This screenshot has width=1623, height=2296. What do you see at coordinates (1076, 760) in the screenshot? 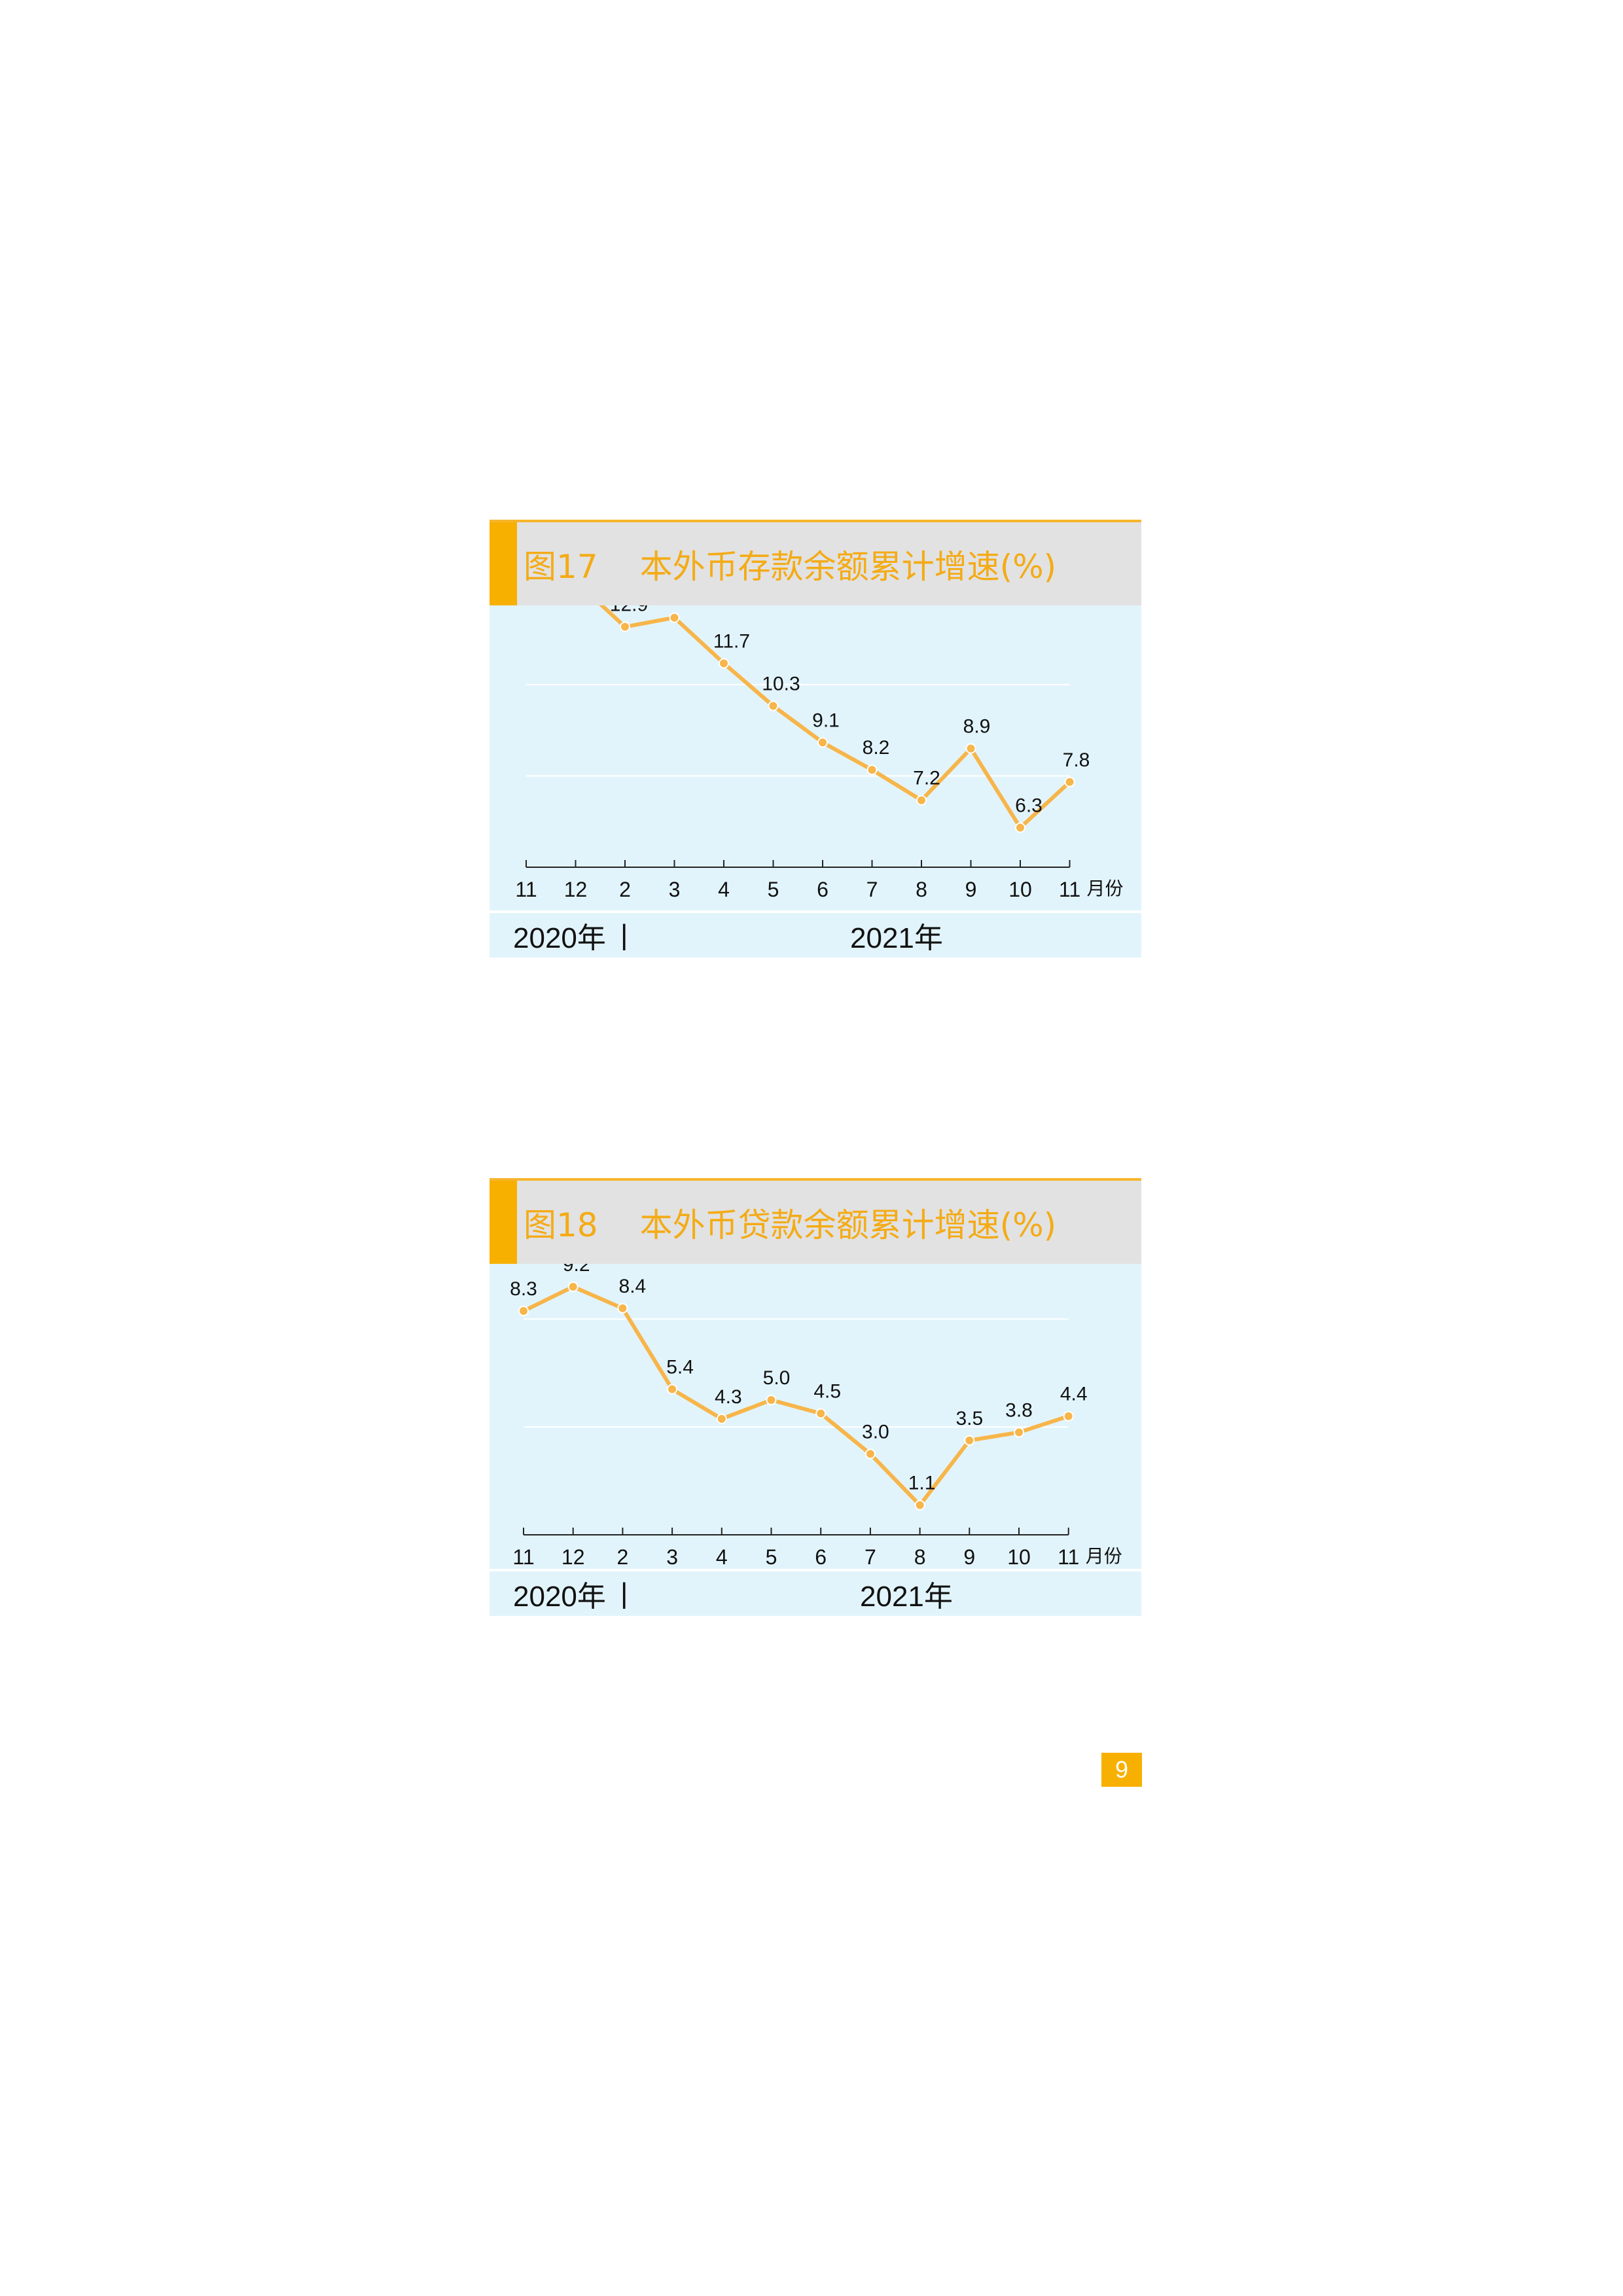
I see `data-label: 7.8` at bounding box center [1076, 760].